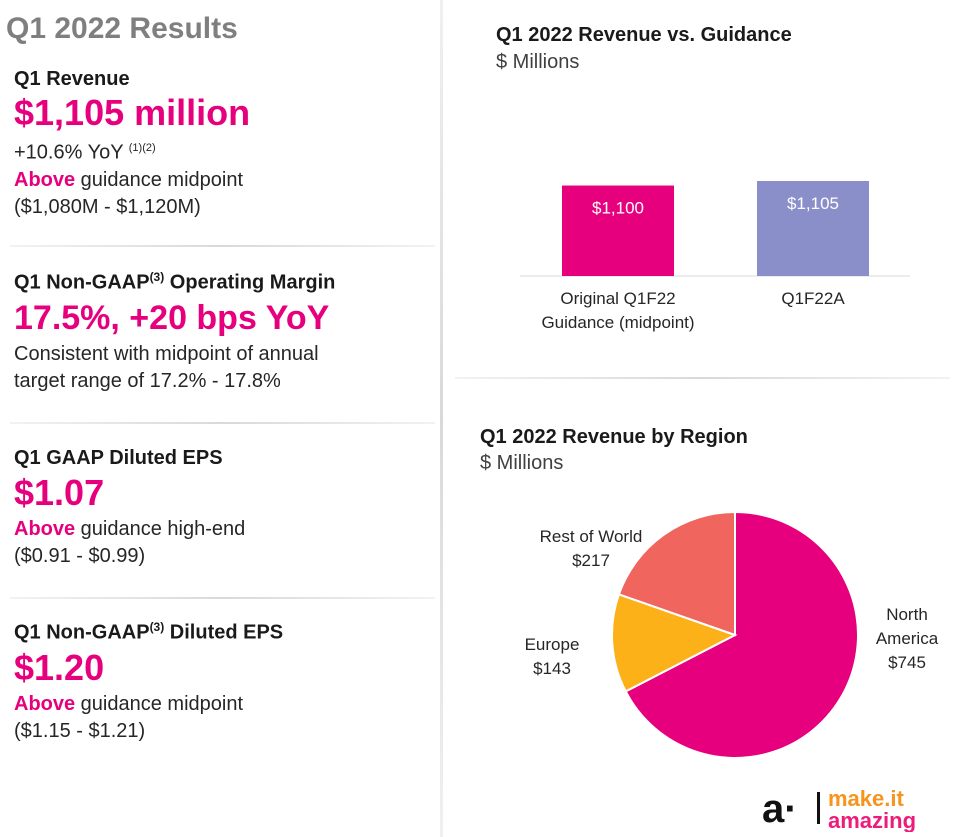  I want to click on metric-note: target range of 17.2% - 17.8%, so click(147, 380).